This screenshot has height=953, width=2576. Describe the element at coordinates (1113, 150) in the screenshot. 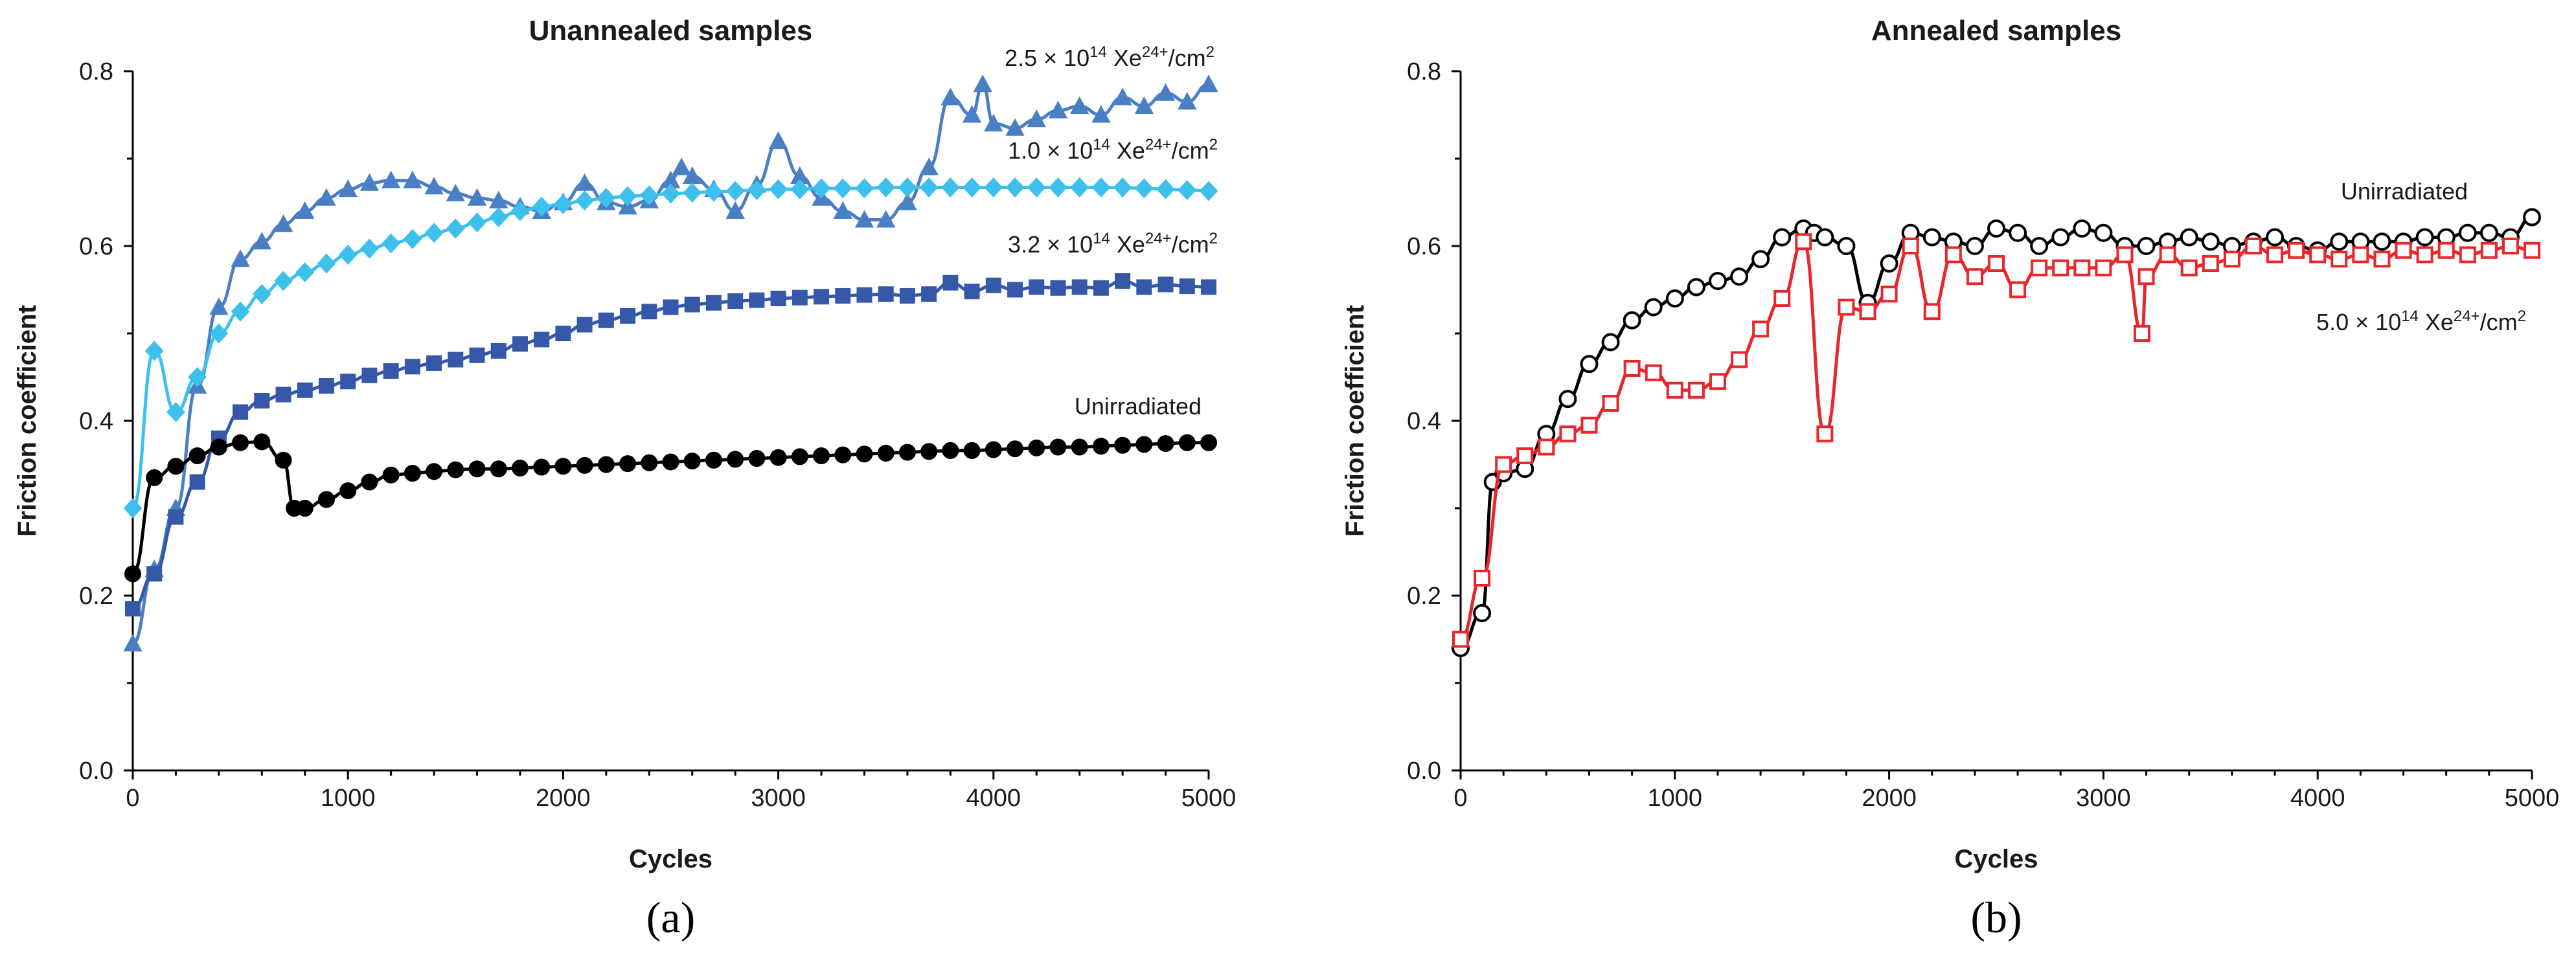

I see `legend-label: 1.0 × 1014 Xe24+/cm2` at that location.